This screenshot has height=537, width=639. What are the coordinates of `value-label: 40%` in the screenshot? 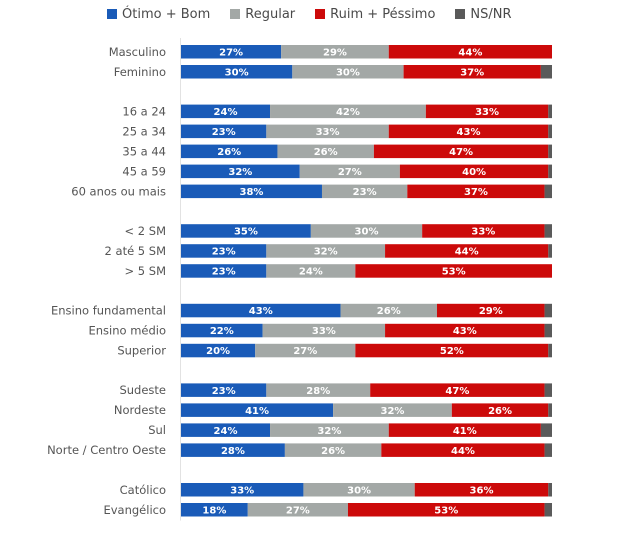 It's located at (474, 172).